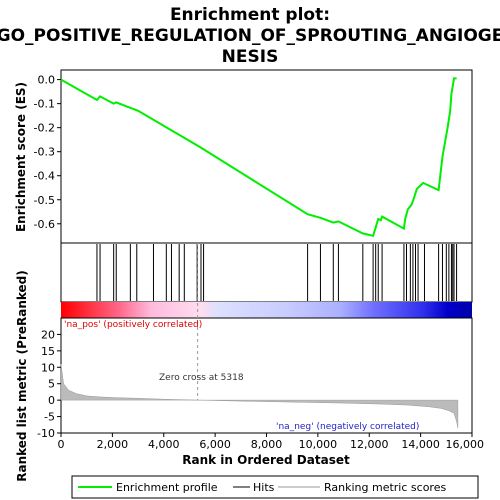 Image resolution: width=500 pixels, height=500 pixels. What do you see at coordinates (420, 444) in the screenshot?
I see `x-tick-label: 14,000` at bounding box center [420, 444].